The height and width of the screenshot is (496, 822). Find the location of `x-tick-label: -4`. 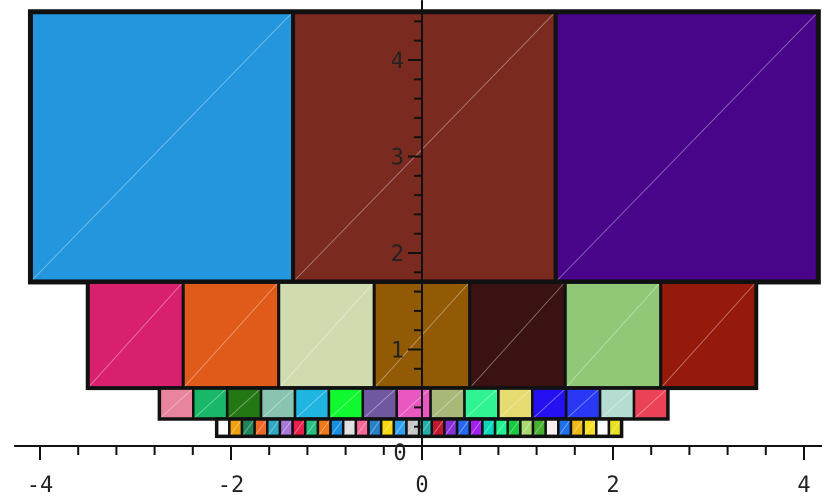

x-tick-label: -4 is located at coordinates (40, 484).